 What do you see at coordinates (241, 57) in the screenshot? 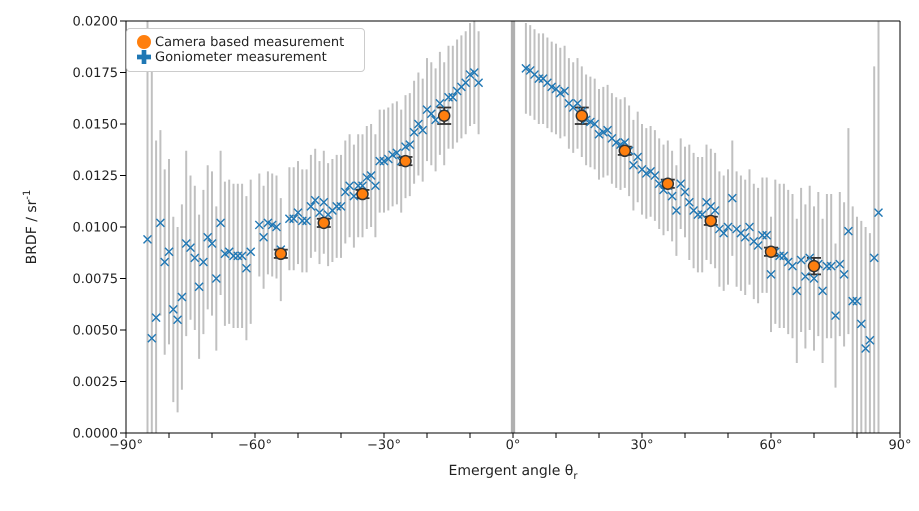
I see `legend-label: Goniometer measurement` at bounding box center [241, 57].